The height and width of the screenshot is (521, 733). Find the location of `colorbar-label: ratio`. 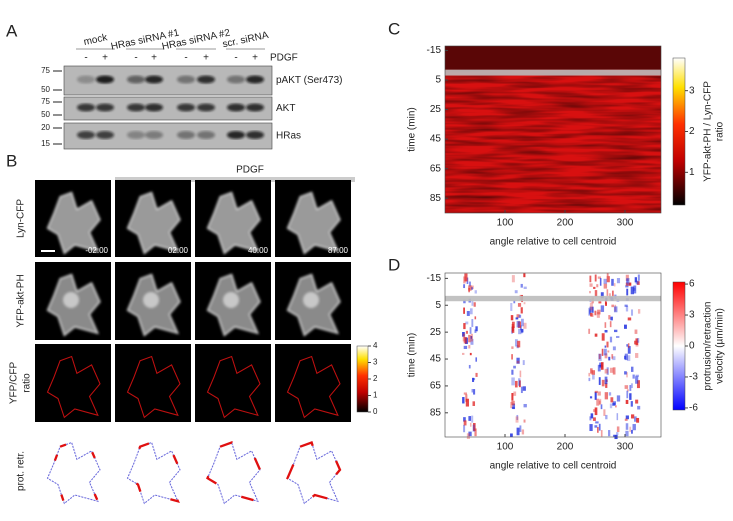

colorbar-label: ratio is located at coordinates (720, 131).